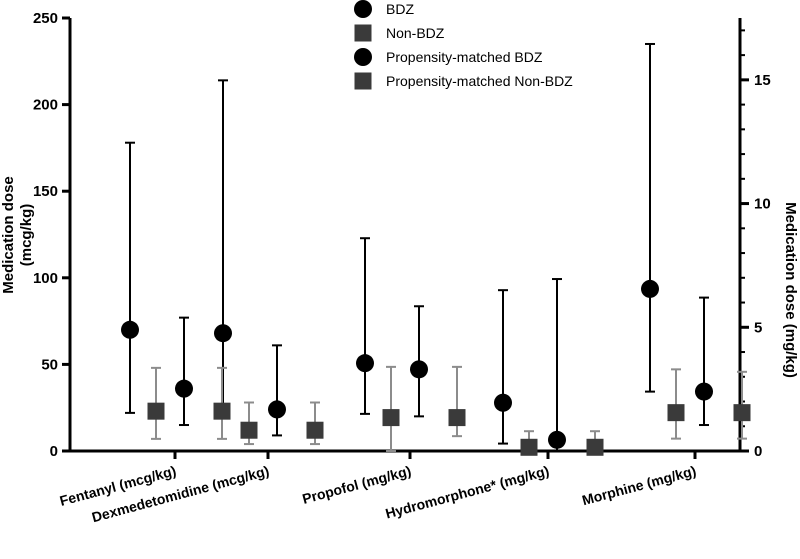 This screenshot has height=559, width=800. I want to click on legend-label: Propensity-matched BDZ, so click(464, 57).